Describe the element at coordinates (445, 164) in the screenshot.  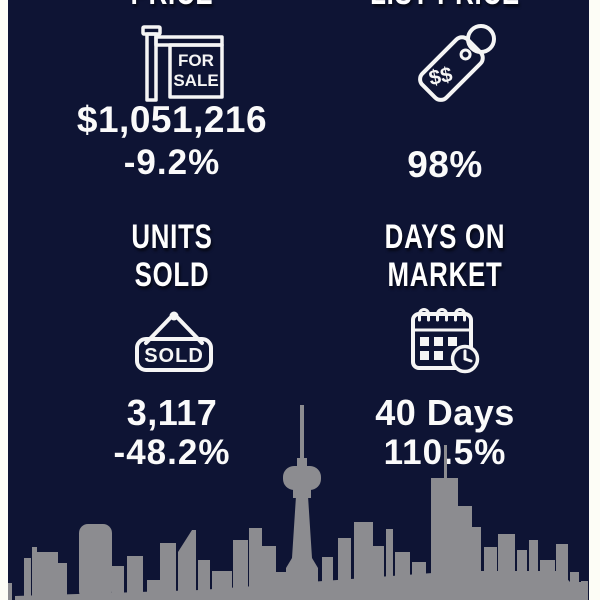
I see `list-price-value: 98%` at that location.